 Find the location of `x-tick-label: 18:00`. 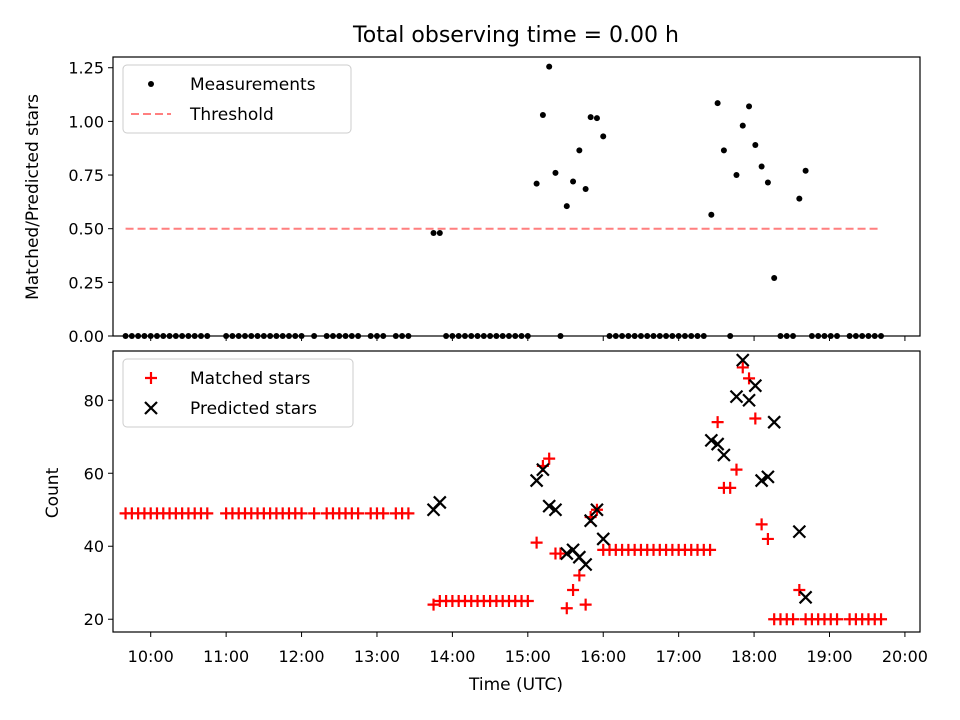

x-tick-label: 18:00 is located at coordinates (754, 656).